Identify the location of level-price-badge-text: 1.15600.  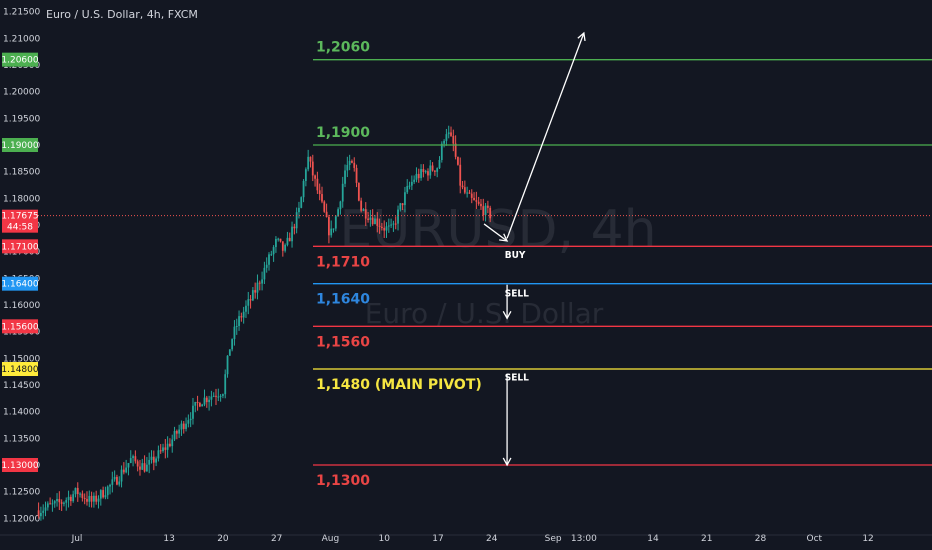
(19, 327).